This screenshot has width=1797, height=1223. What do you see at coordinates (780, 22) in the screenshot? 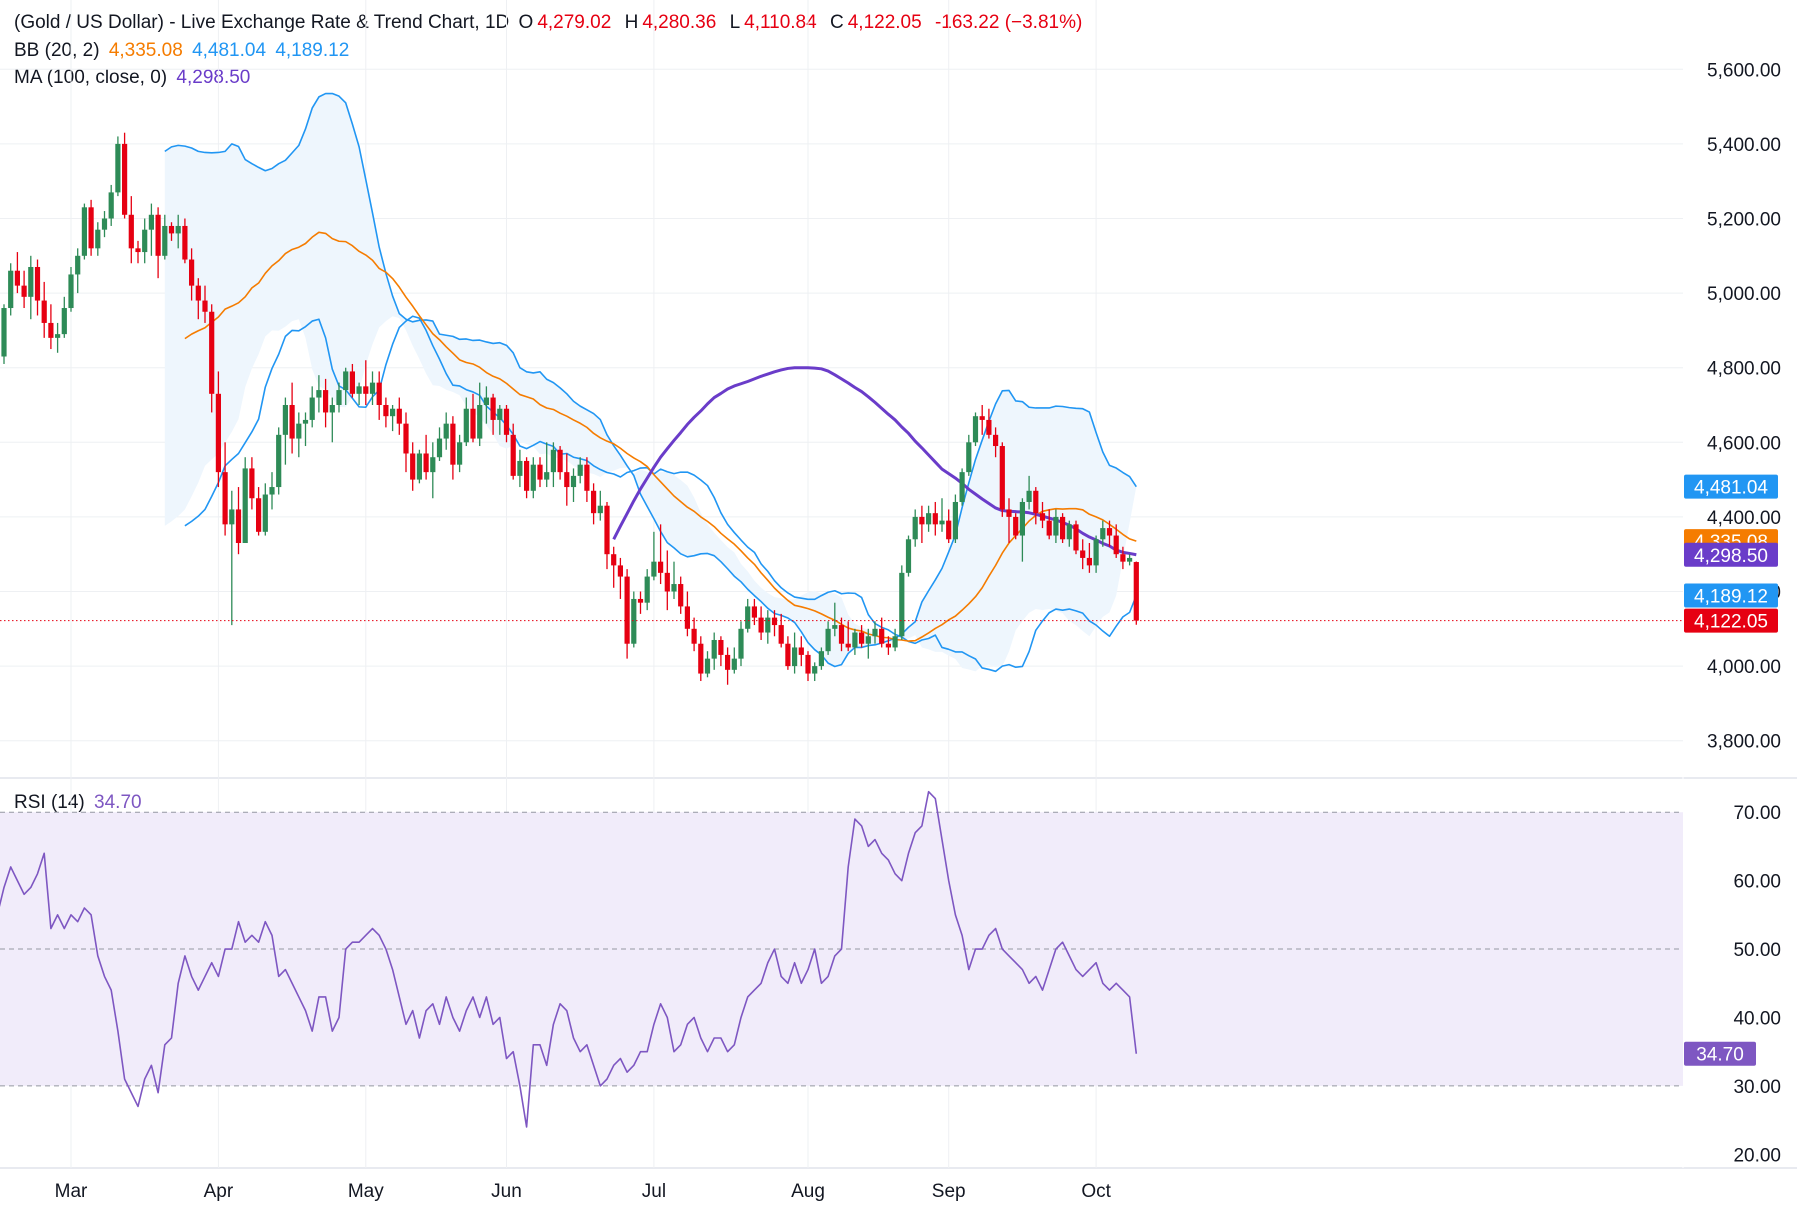
I see `low-value: 4,110.84` at bounding box center [780, 22].